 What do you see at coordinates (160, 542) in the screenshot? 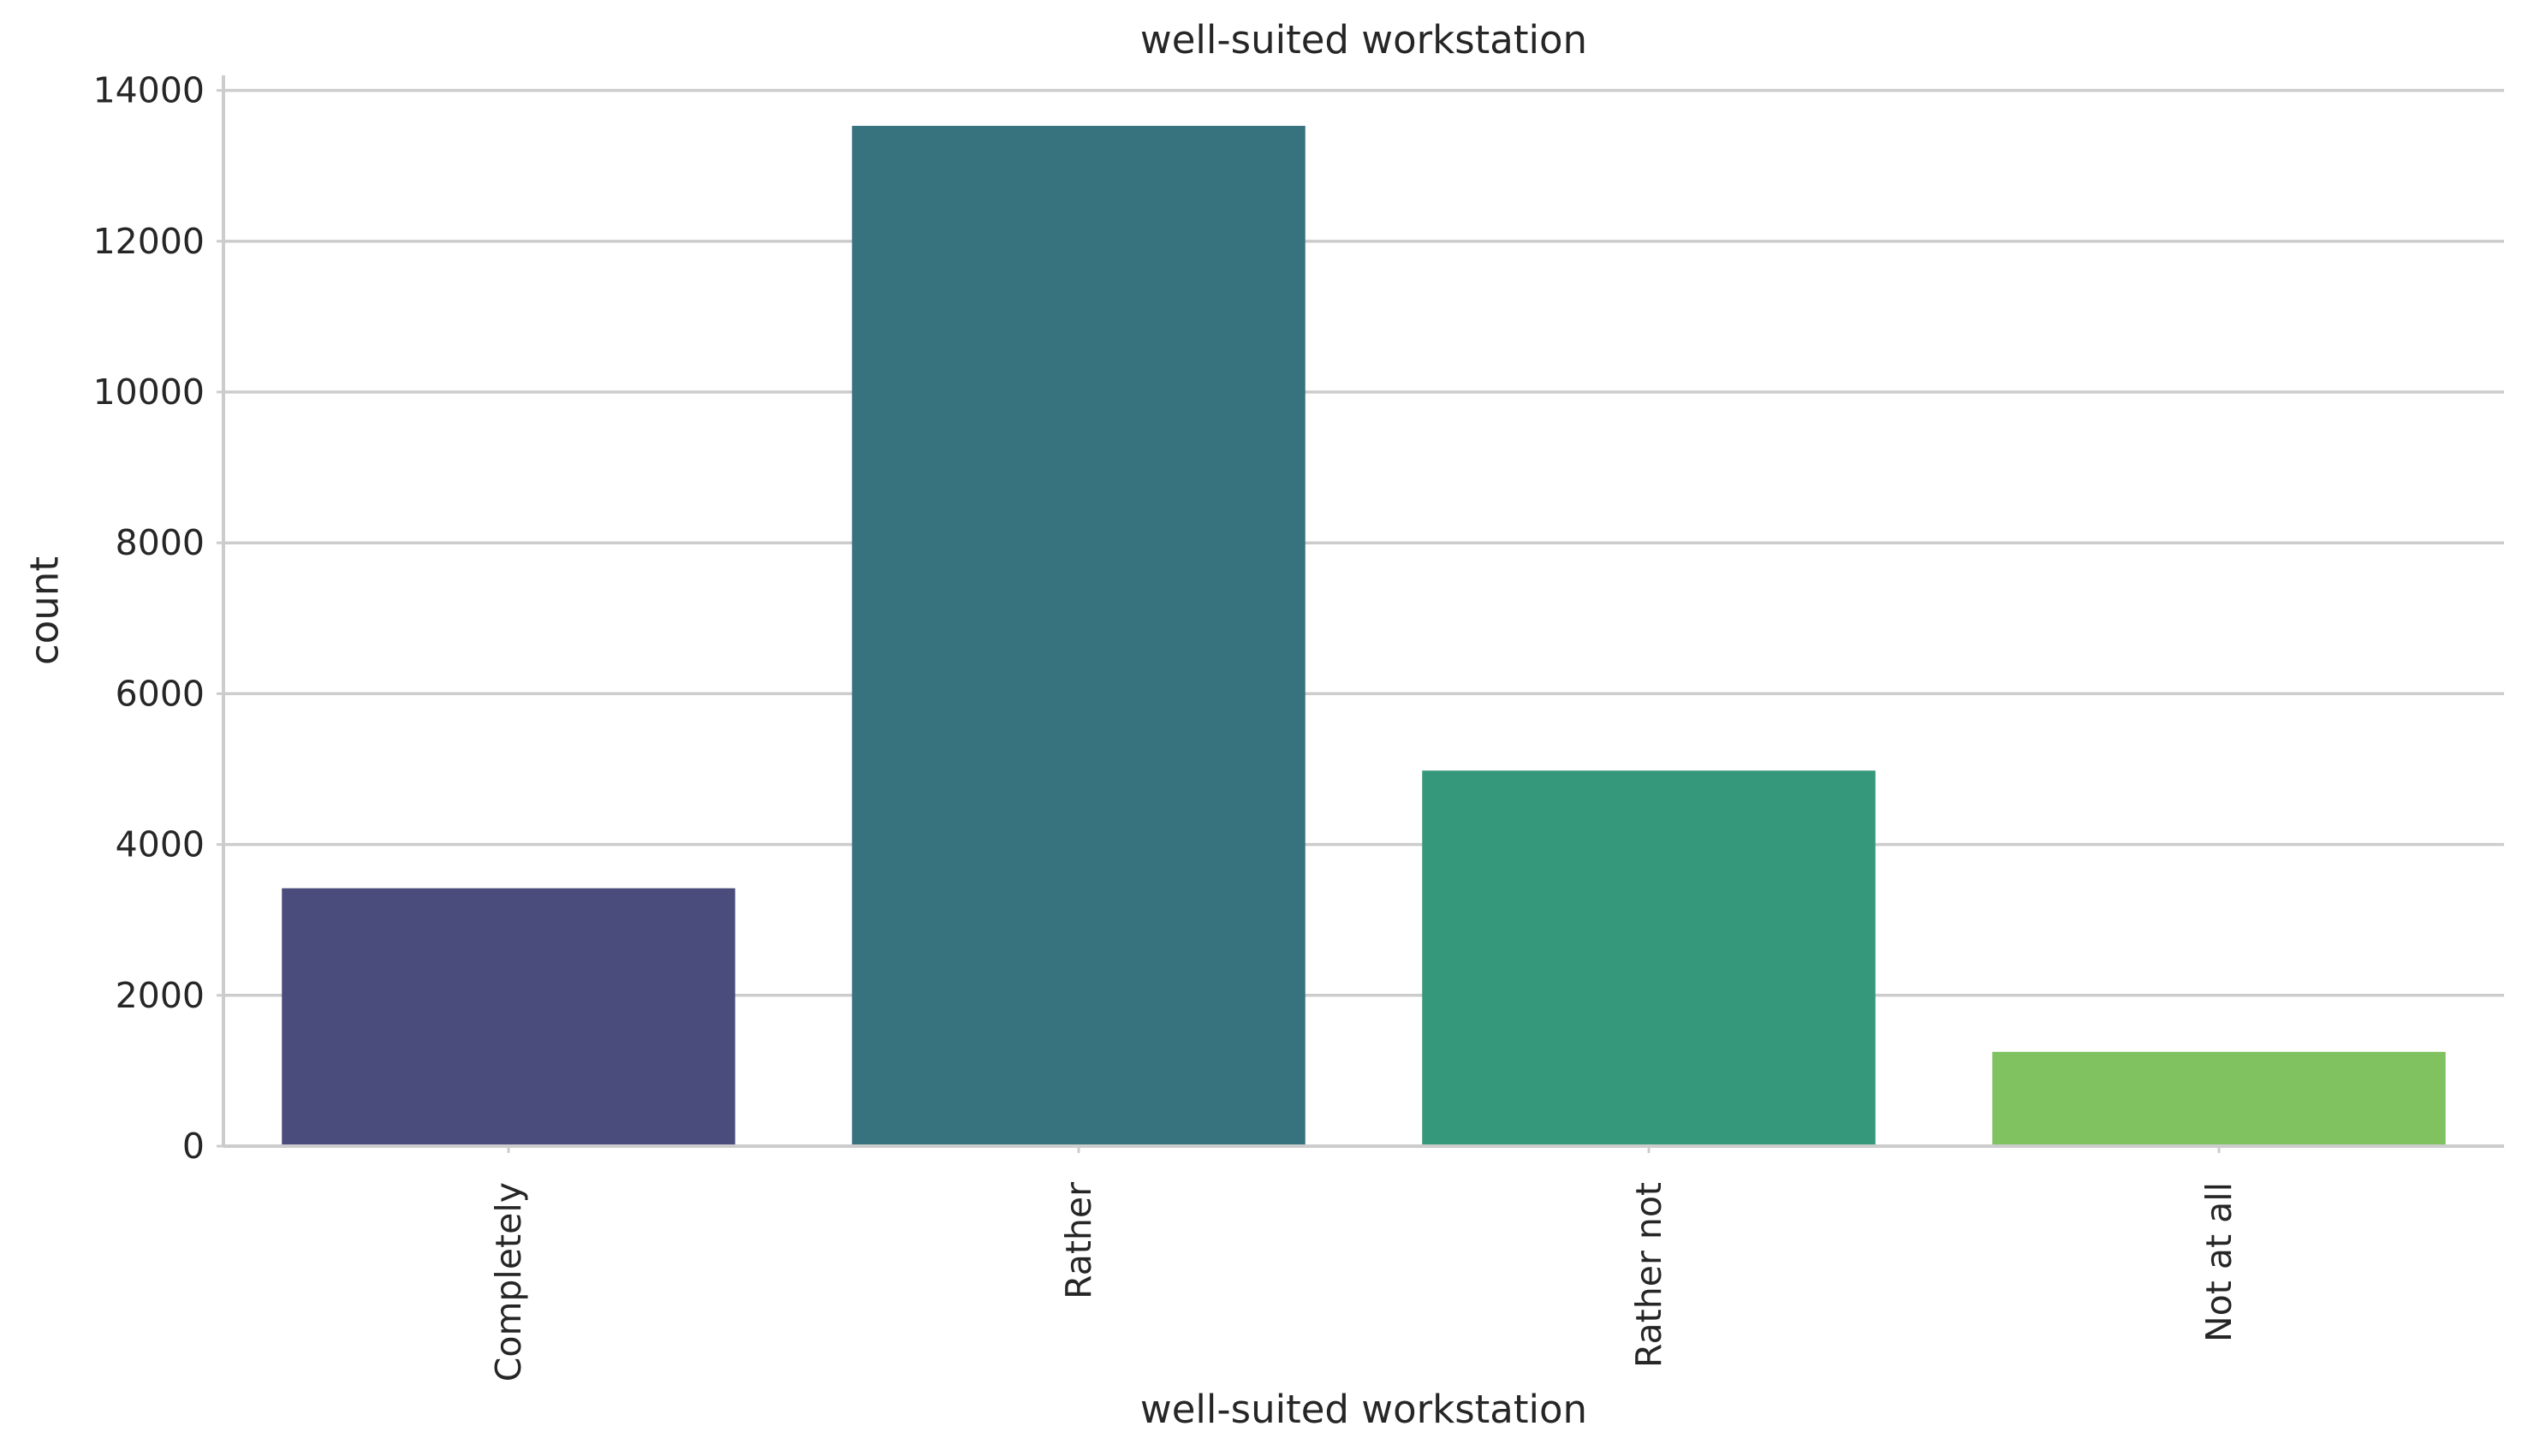
I see `y-tick-label: 8000` at bounding box center [160, 542].